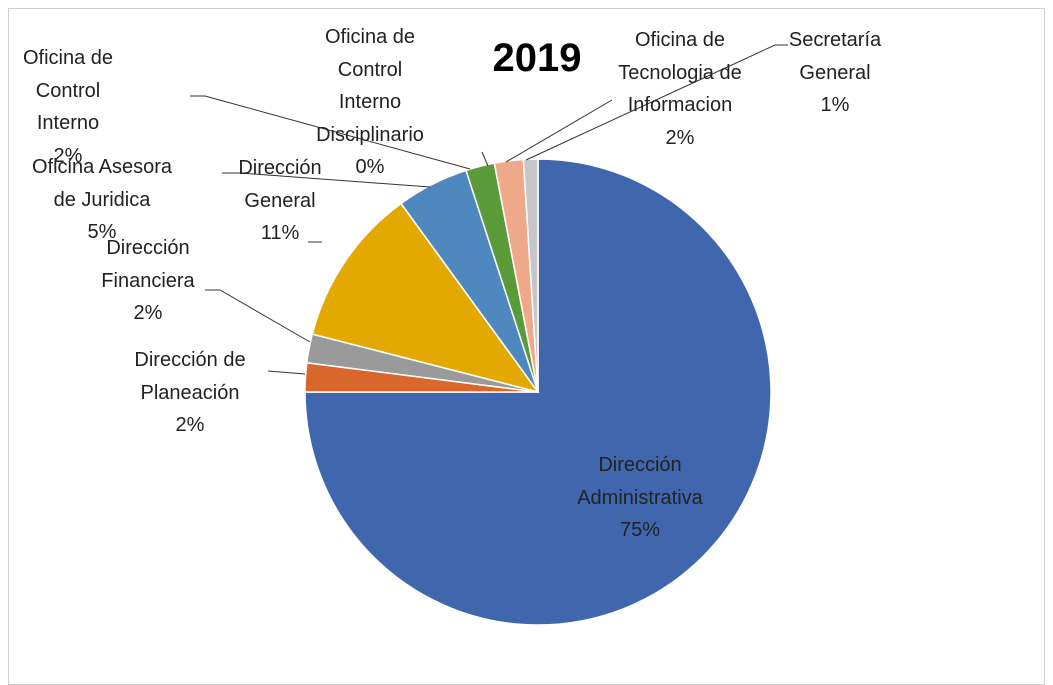 The image size is (1053, 685). Describe the element at coordinates (835, 56) in the screenshot. I see `category-label: Secretaría General` at that location.